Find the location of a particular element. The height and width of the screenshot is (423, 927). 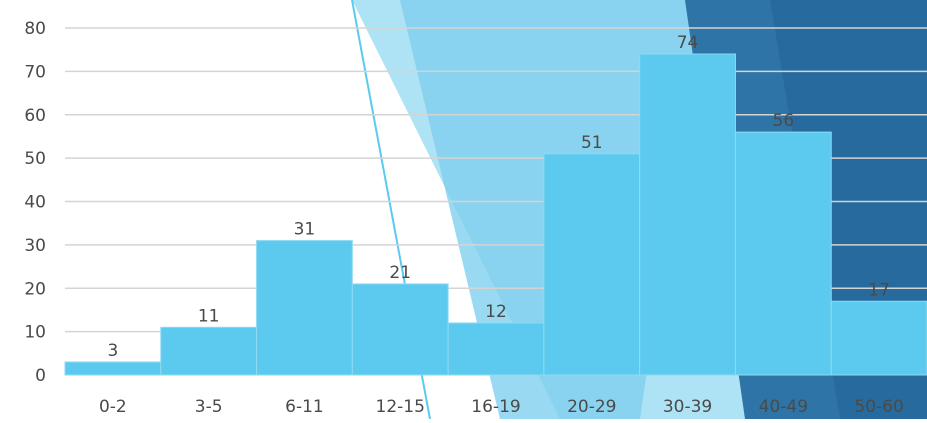

y-tick-30: 30 is located at coordinates (35, 246).